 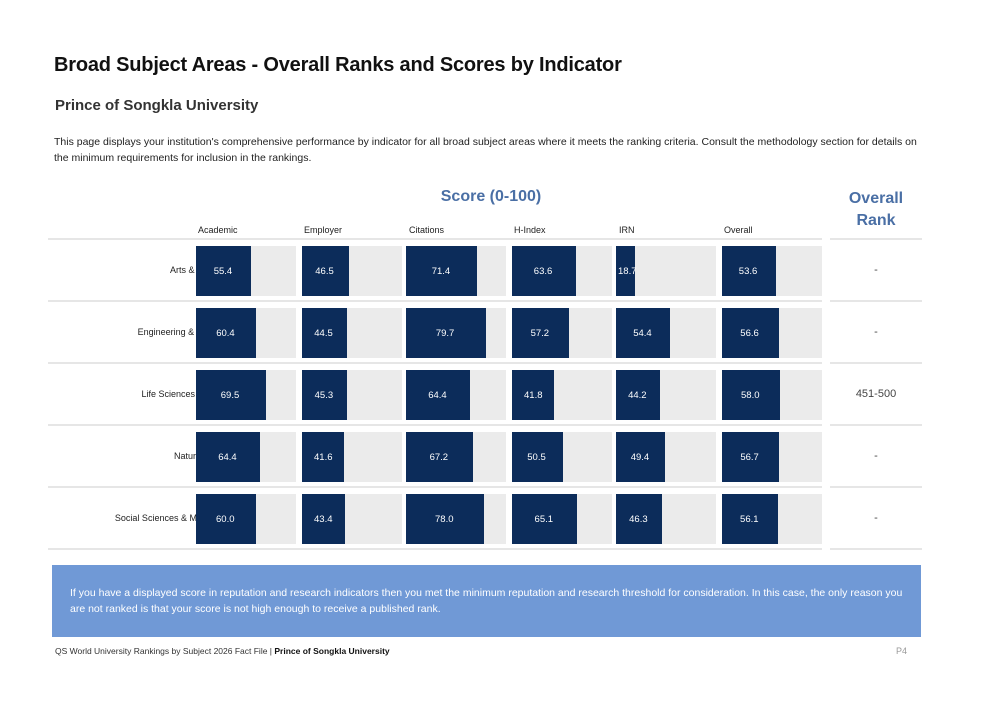 I want to click on score-value: 56.7, so click(x=749, y=457).